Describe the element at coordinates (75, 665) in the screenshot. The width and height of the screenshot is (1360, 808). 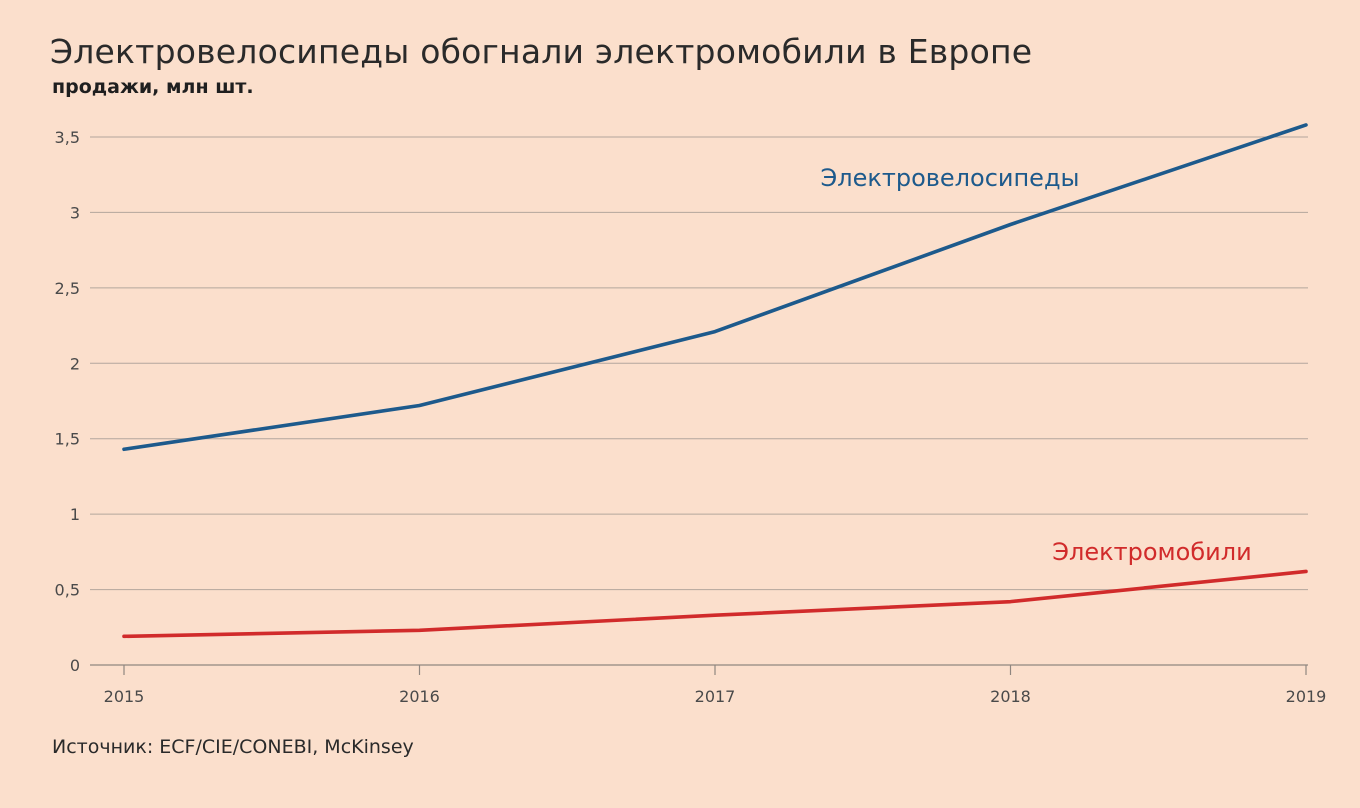
I see `y-tick-label: 0` at that location.